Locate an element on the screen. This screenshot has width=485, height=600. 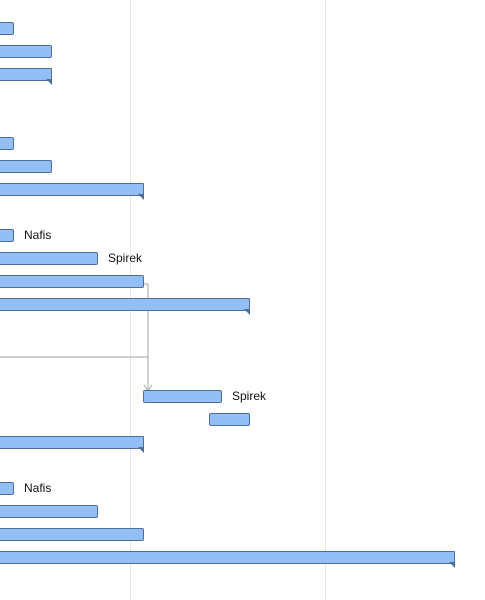
timeline-gridline is located at coordinates (325, 300).